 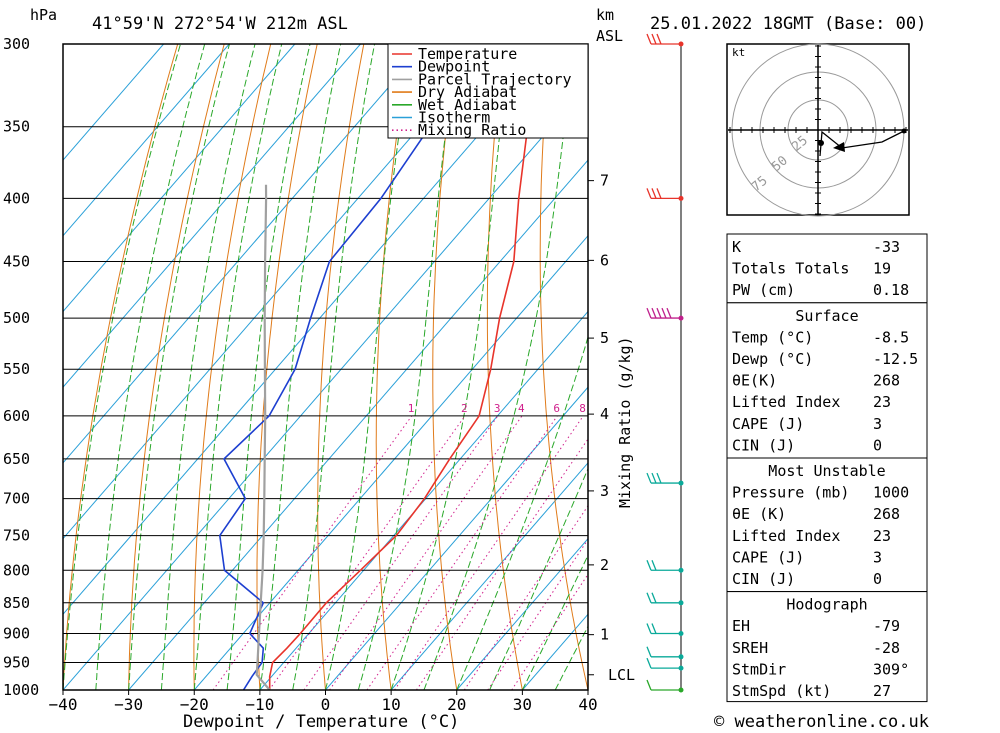 What do you see at coordinates (891, 337) in the screenshot?
I see `table-row-value: -8.5` at bounding box center [891, 337].